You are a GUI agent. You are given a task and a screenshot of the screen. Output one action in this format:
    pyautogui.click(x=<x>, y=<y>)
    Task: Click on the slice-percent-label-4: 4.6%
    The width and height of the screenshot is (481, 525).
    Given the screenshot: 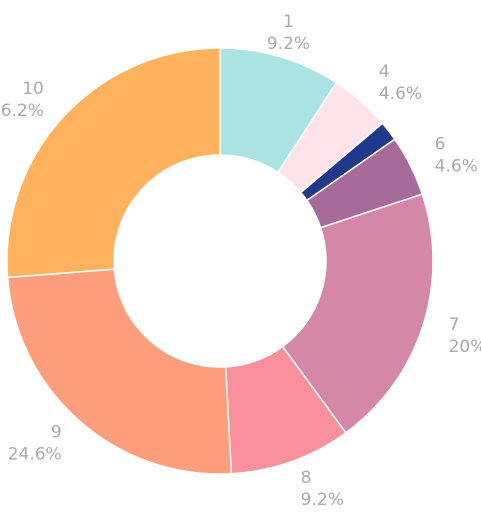 What is the action you would take?
    pyautogui.click(x=400, y=94)
    